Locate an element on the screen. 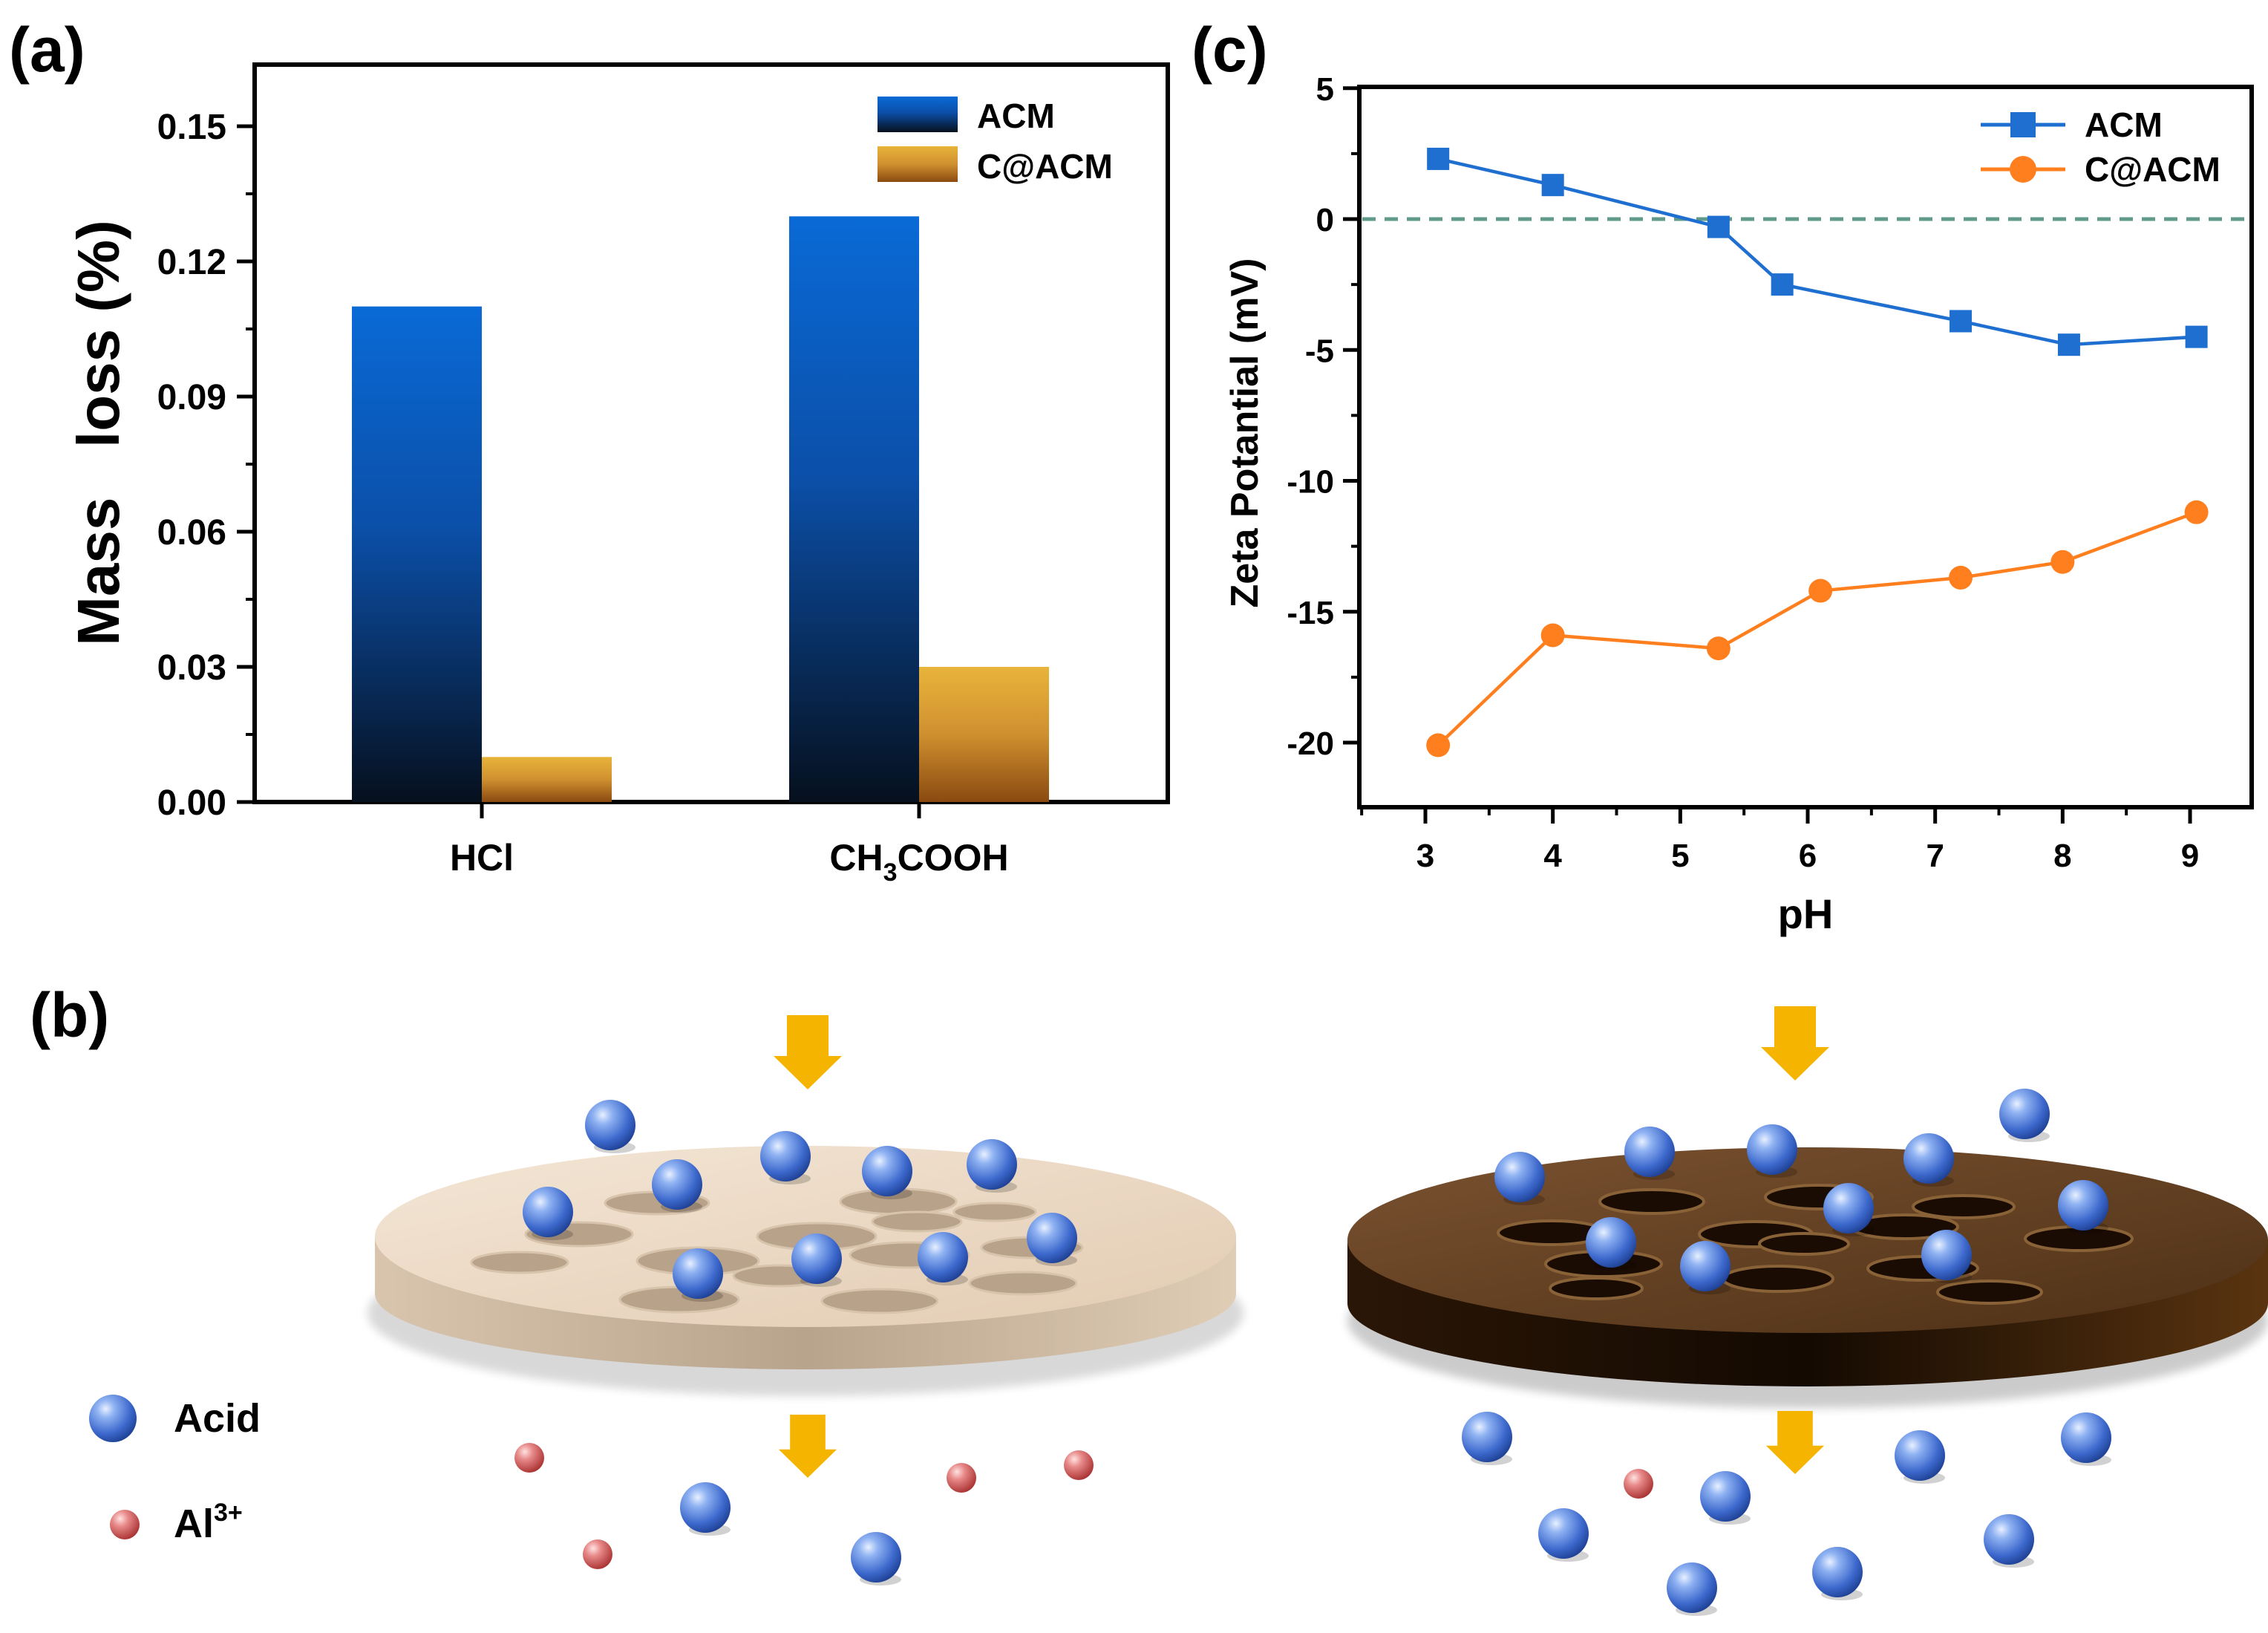  y-tick-label: -20 is located at coordinates (1310, 744).